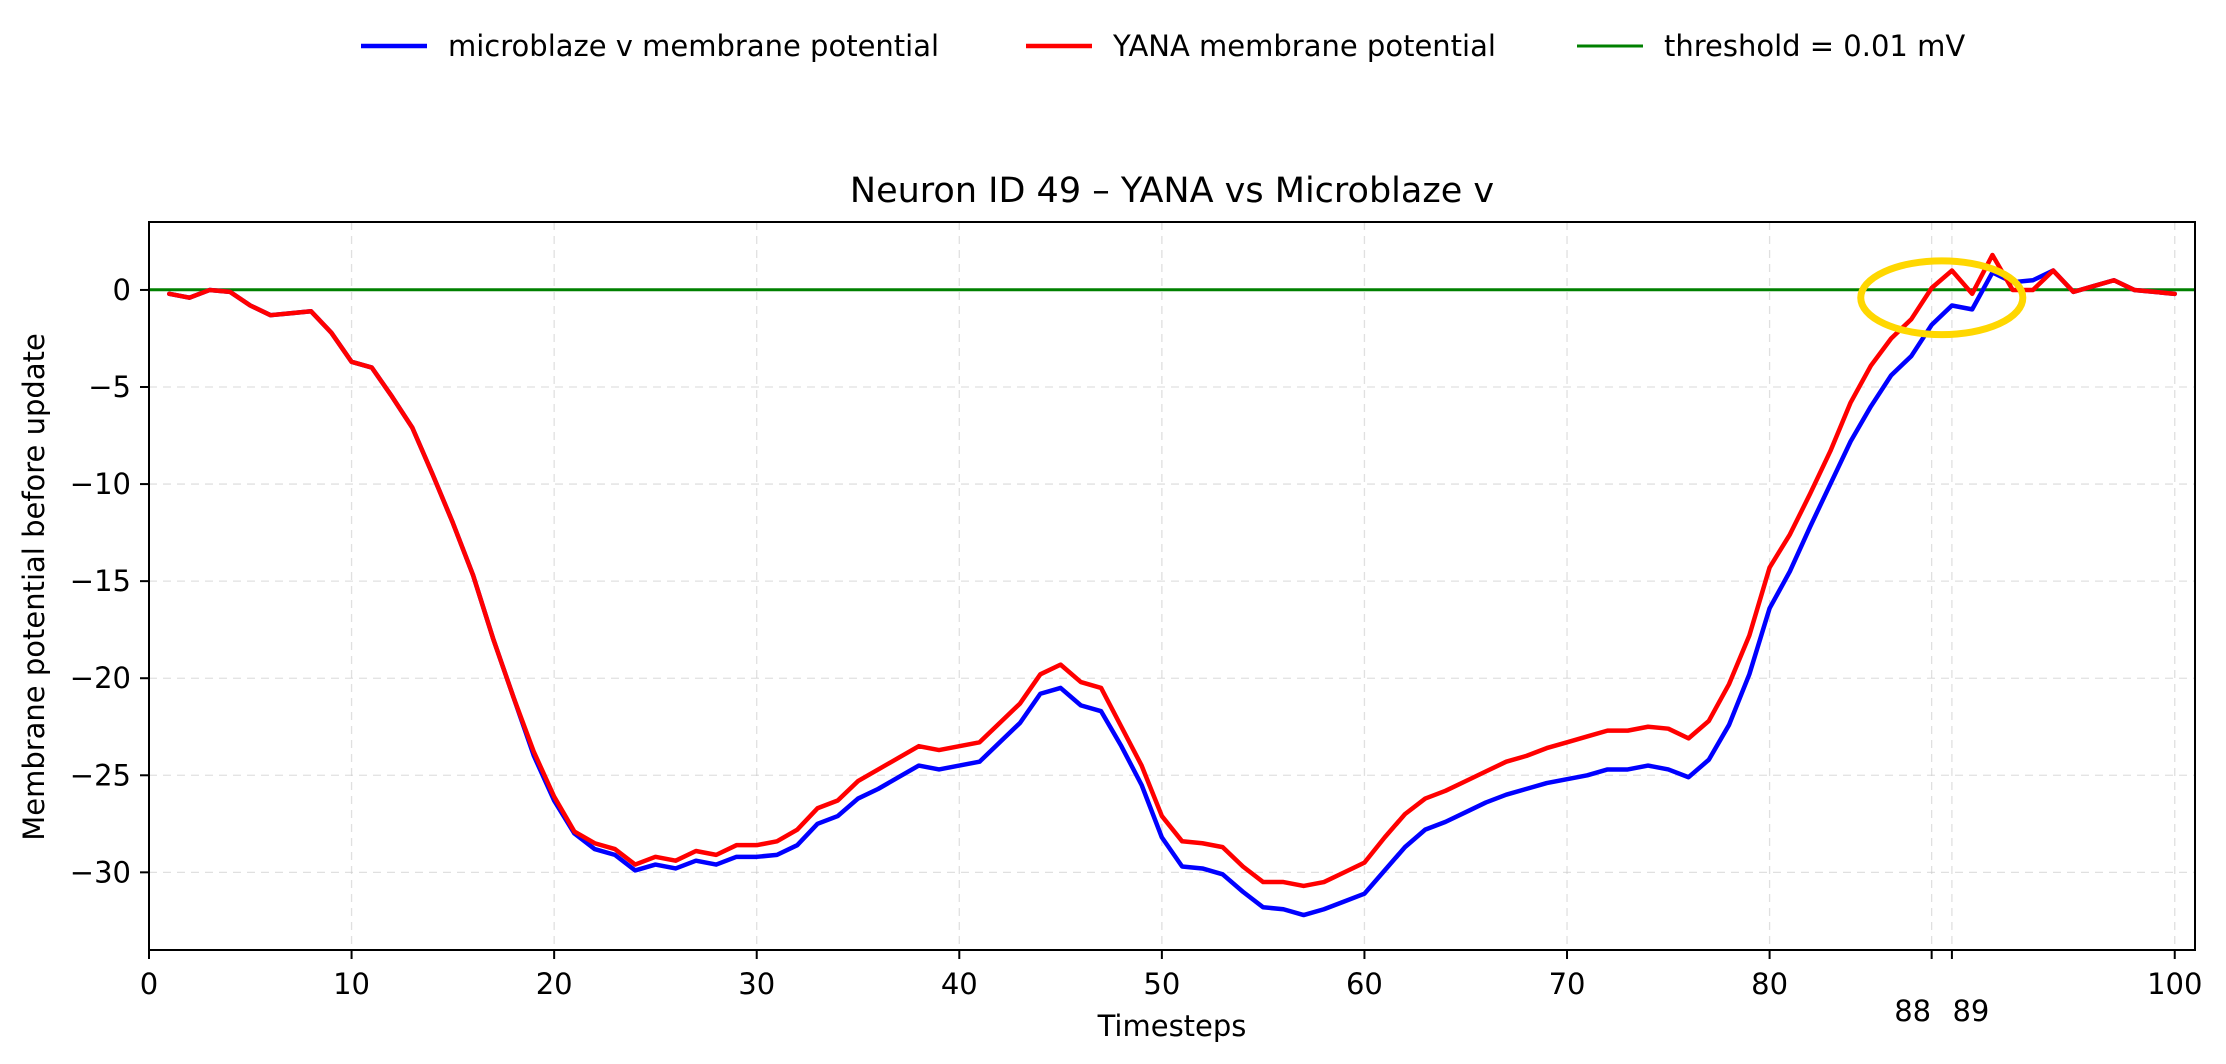  Describe the element at coordinates (1161, 984) in the screenshot. I see `x-tick-label: 50` at that location.